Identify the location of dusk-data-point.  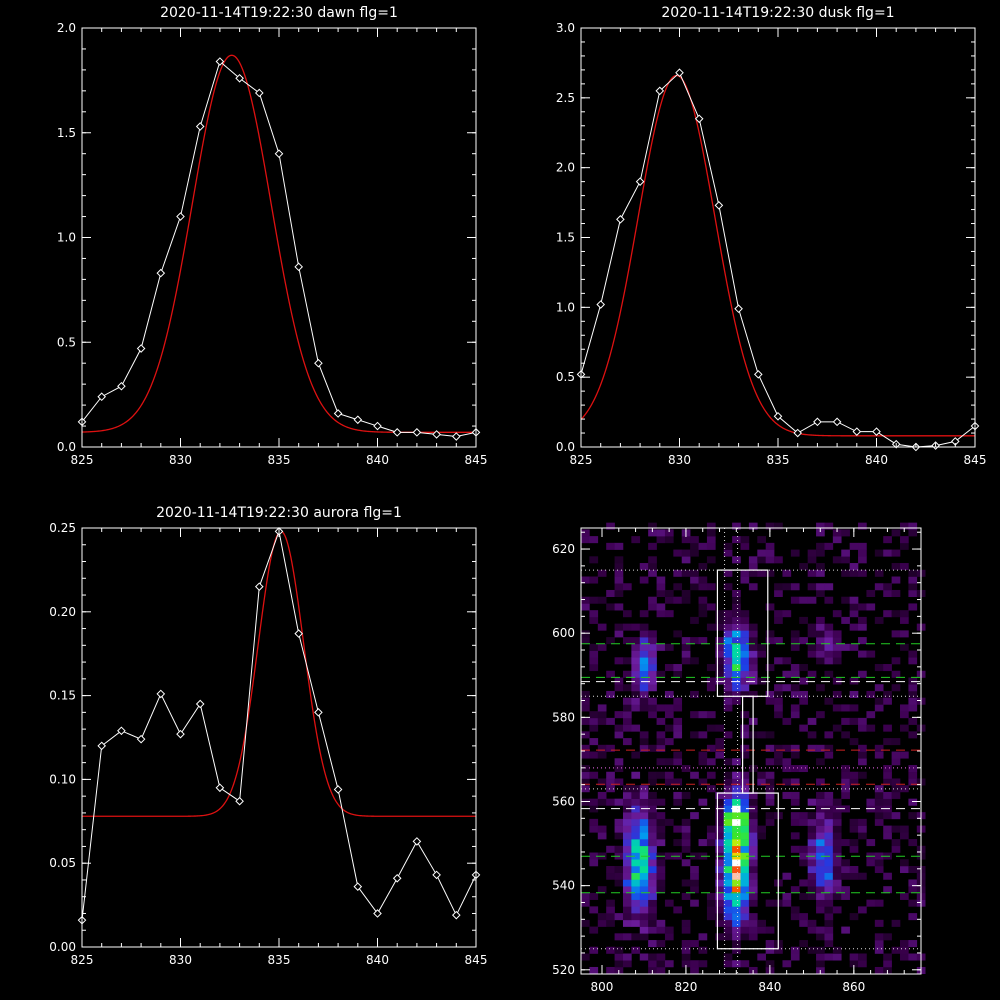
(857, 431).